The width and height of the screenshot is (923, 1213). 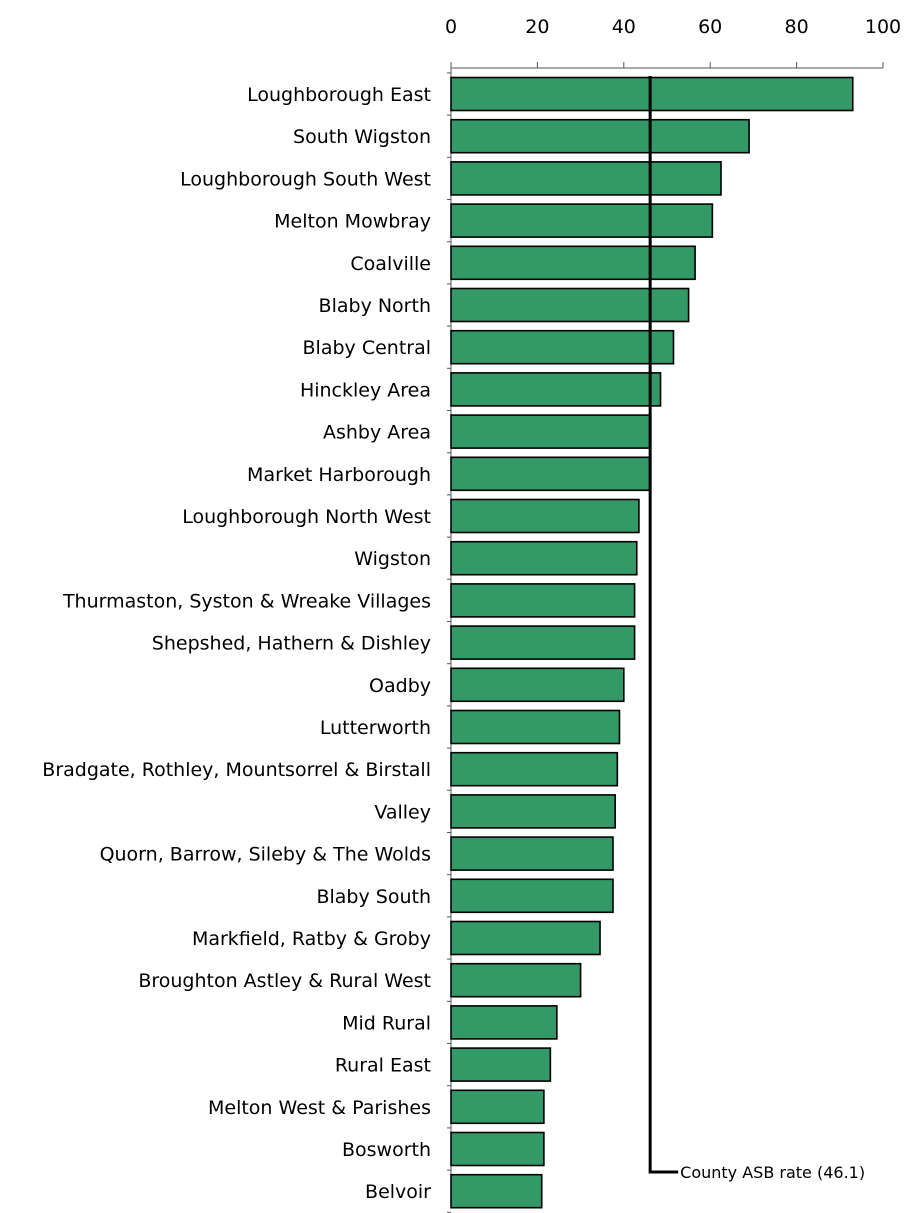 What do you see at coordinates (377, 433) in the screenshot?
I see `category-label: Ashby Area` at bounding box center [377, 433].